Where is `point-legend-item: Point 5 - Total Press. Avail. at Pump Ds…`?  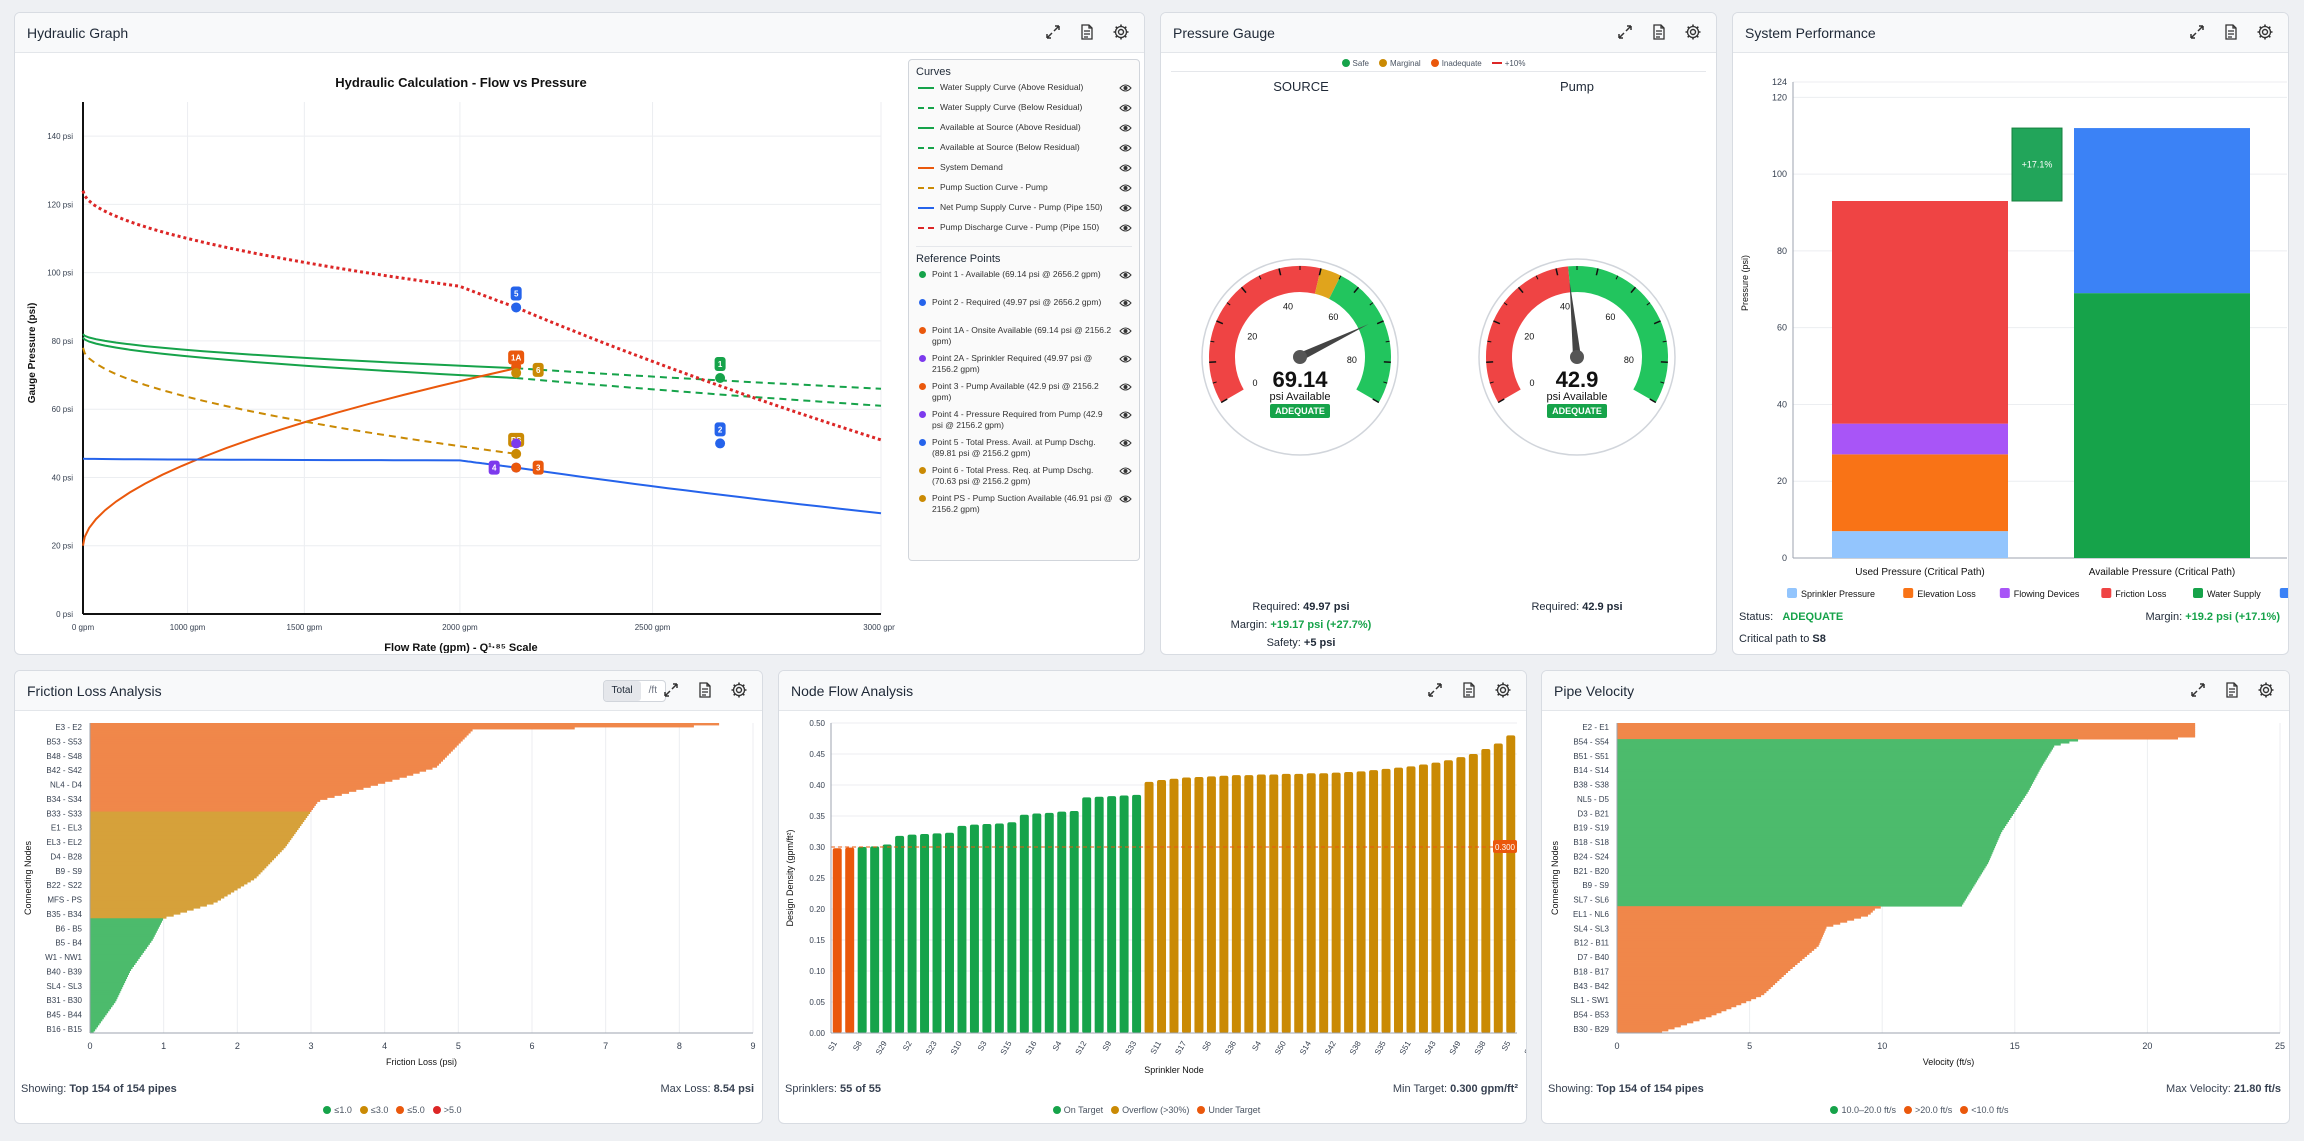 point-legend-item: Point 5 - Total Press. Avail. at Pump Ds… is located at coordinates (1024, 451).